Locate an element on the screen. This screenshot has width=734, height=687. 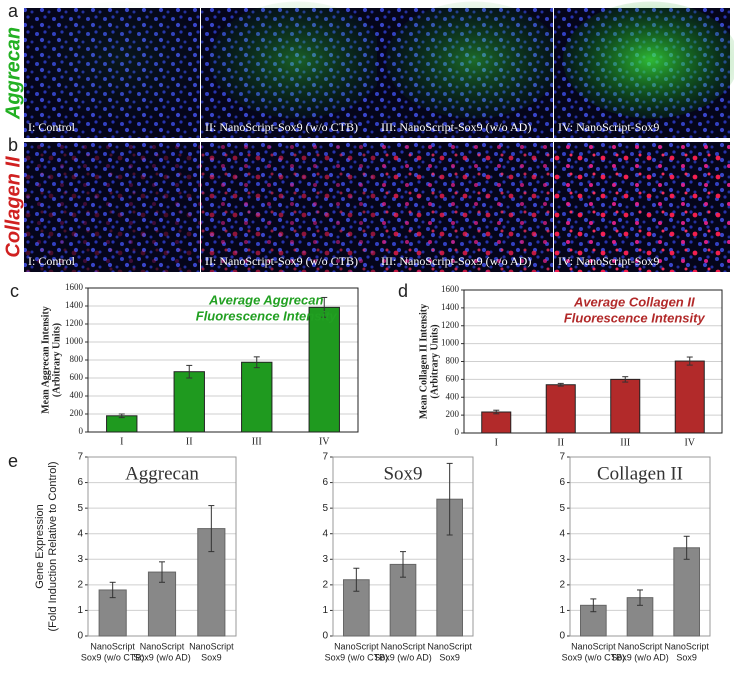
y-axis-label: (Arbitrary Units) is located at coordinates (56, 360).